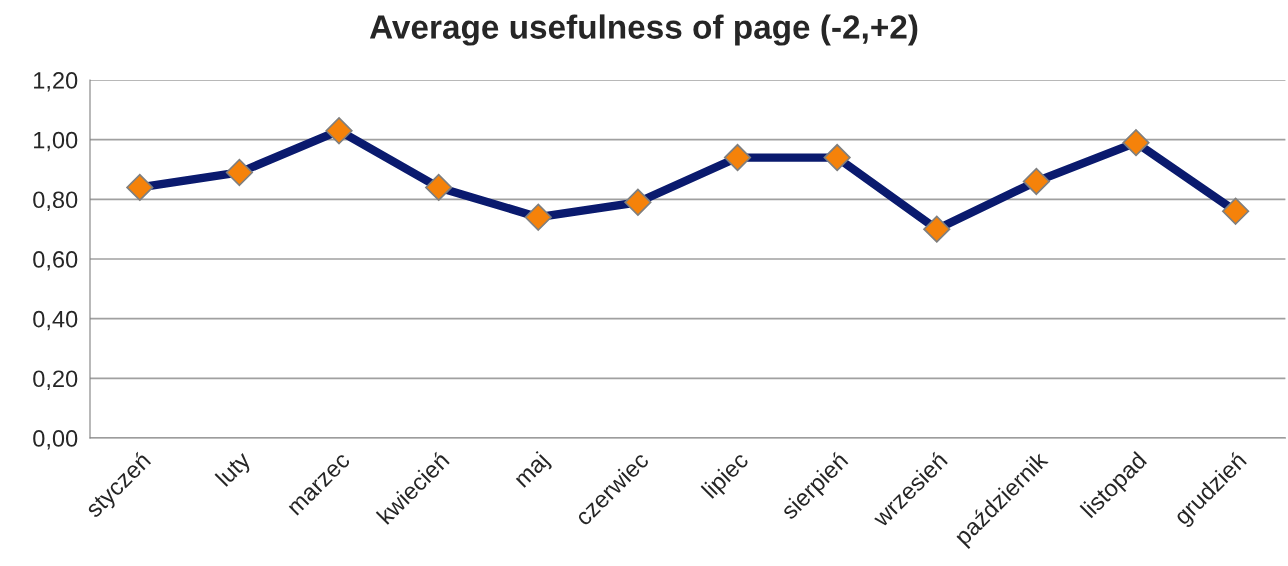  I want to click on y-tick-label: 0,00, so click(55, 440).